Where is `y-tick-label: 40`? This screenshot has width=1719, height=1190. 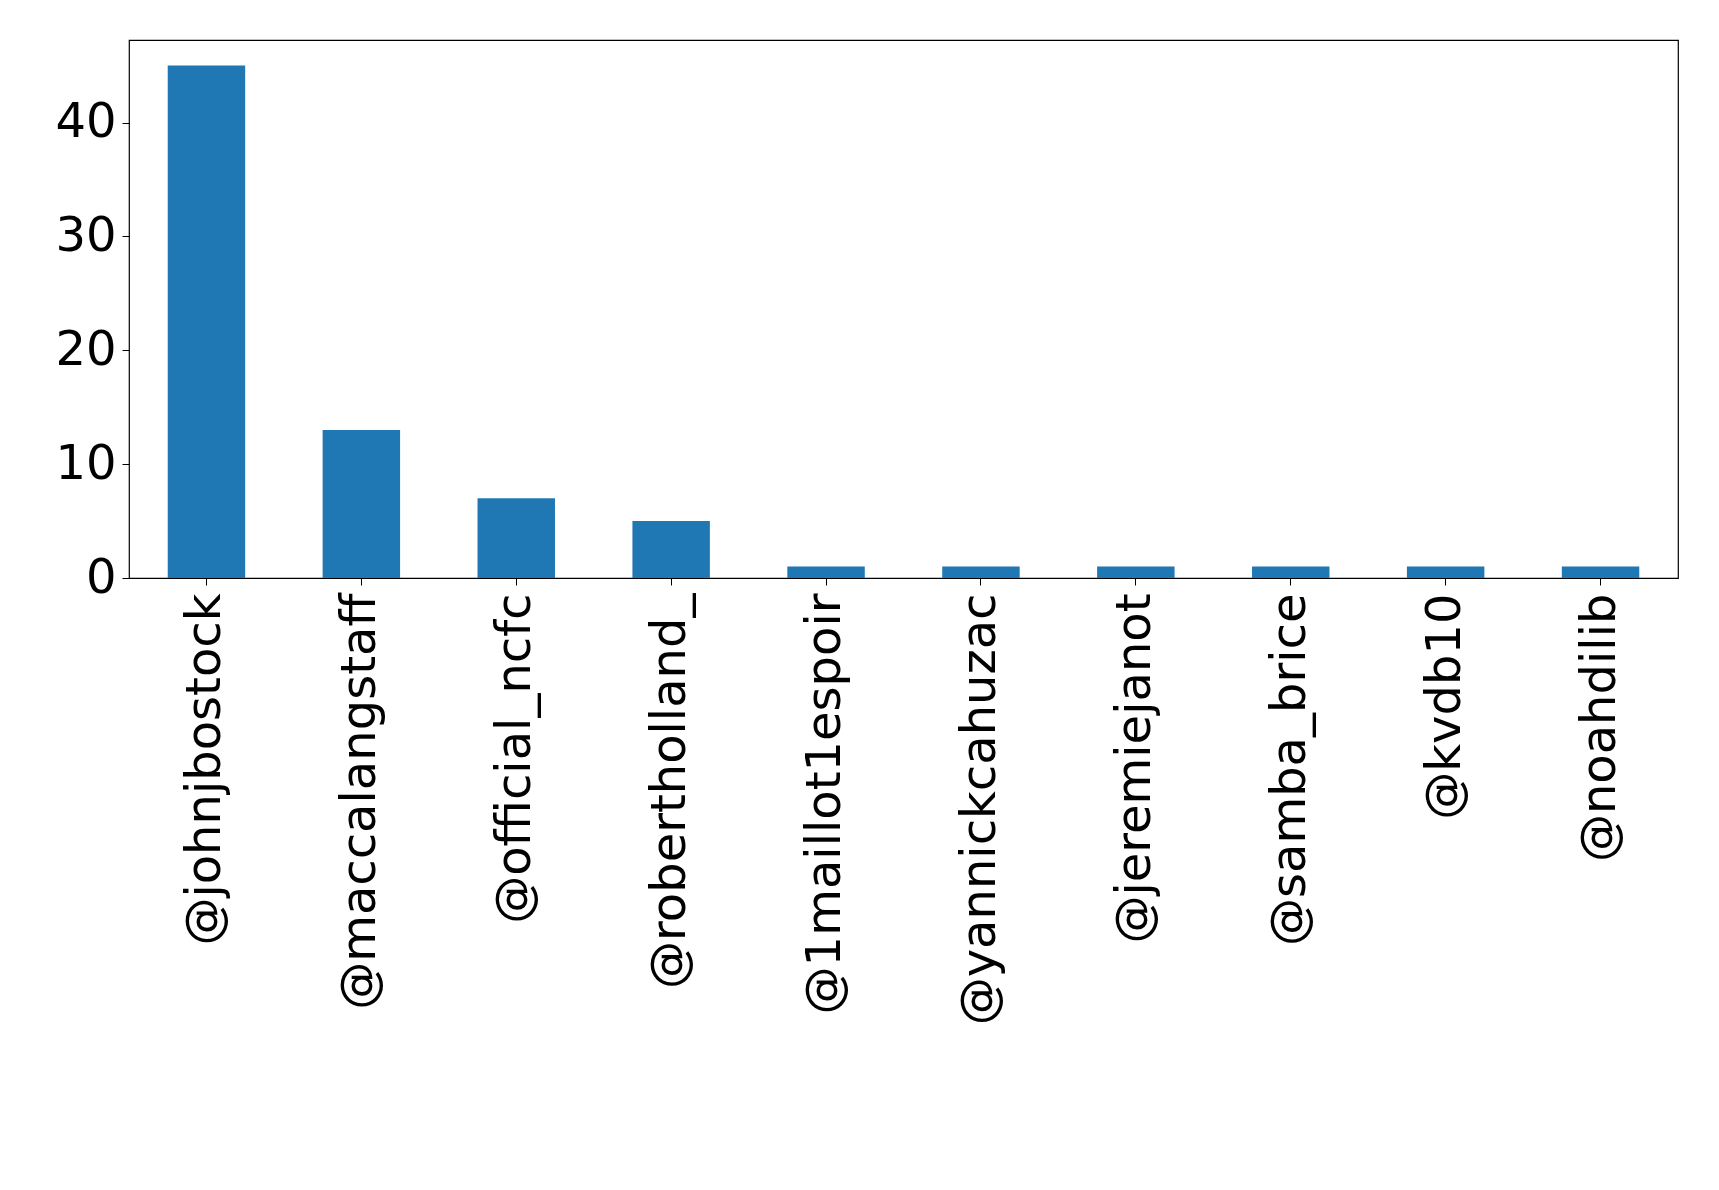
y-tick-label: 40 is located at coordinates (86, 120).